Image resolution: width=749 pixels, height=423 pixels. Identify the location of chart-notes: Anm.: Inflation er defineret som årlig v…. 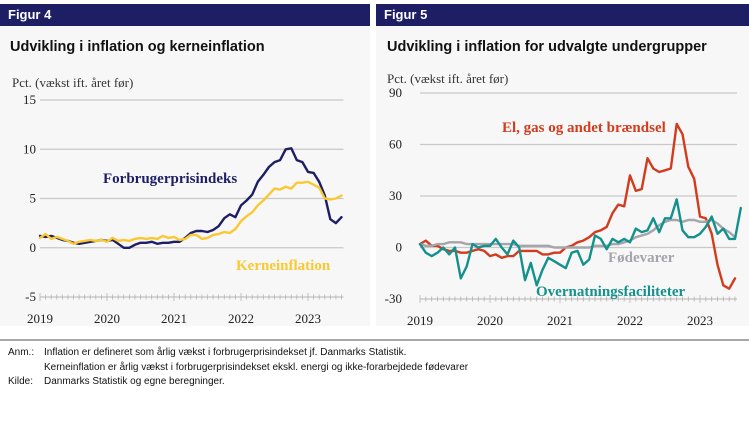
(238, 368).